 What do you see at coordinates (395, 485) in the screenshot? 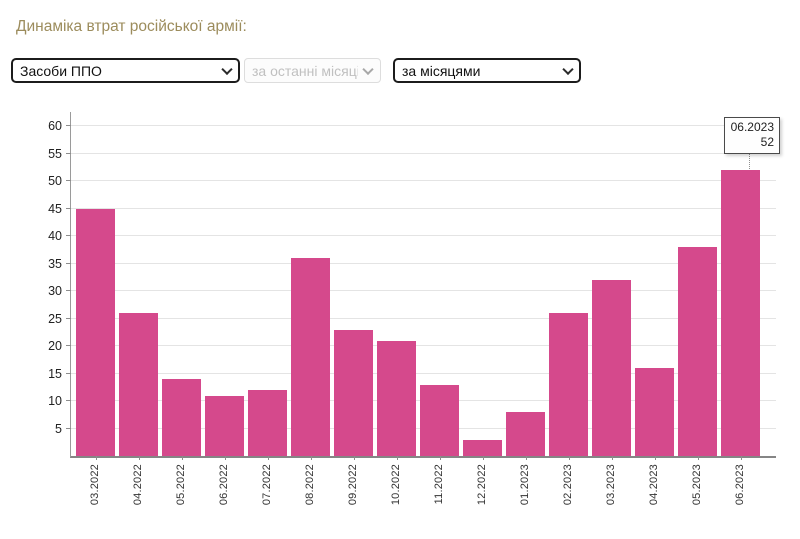
I see `x-axis-label: 10.2022` at bounding box center [395, 485].